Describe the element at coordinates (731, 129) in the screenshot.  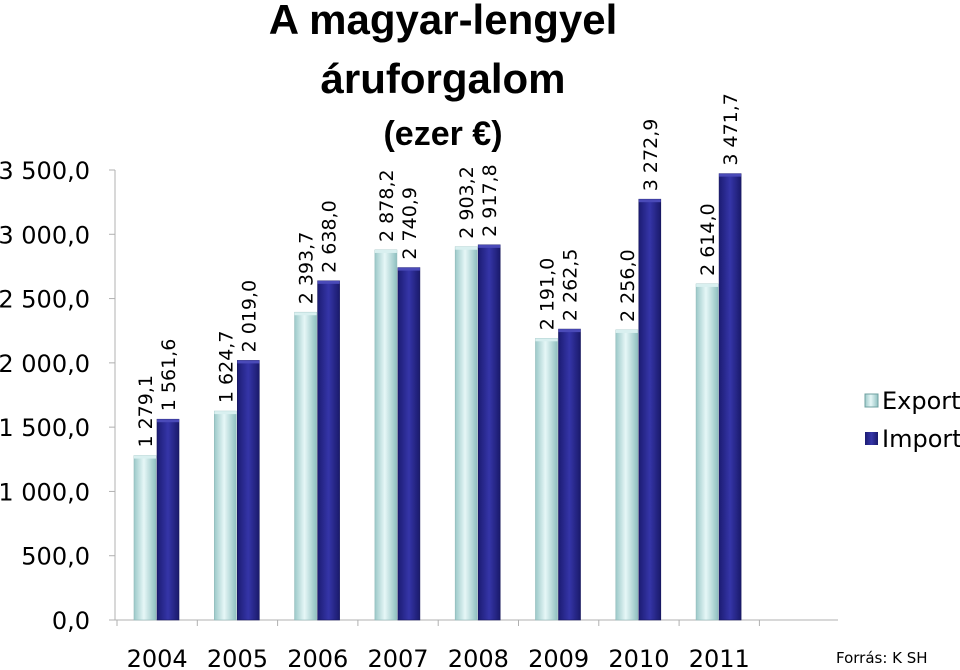
I see `data-label-import-2011: 3 471,7` at that location.